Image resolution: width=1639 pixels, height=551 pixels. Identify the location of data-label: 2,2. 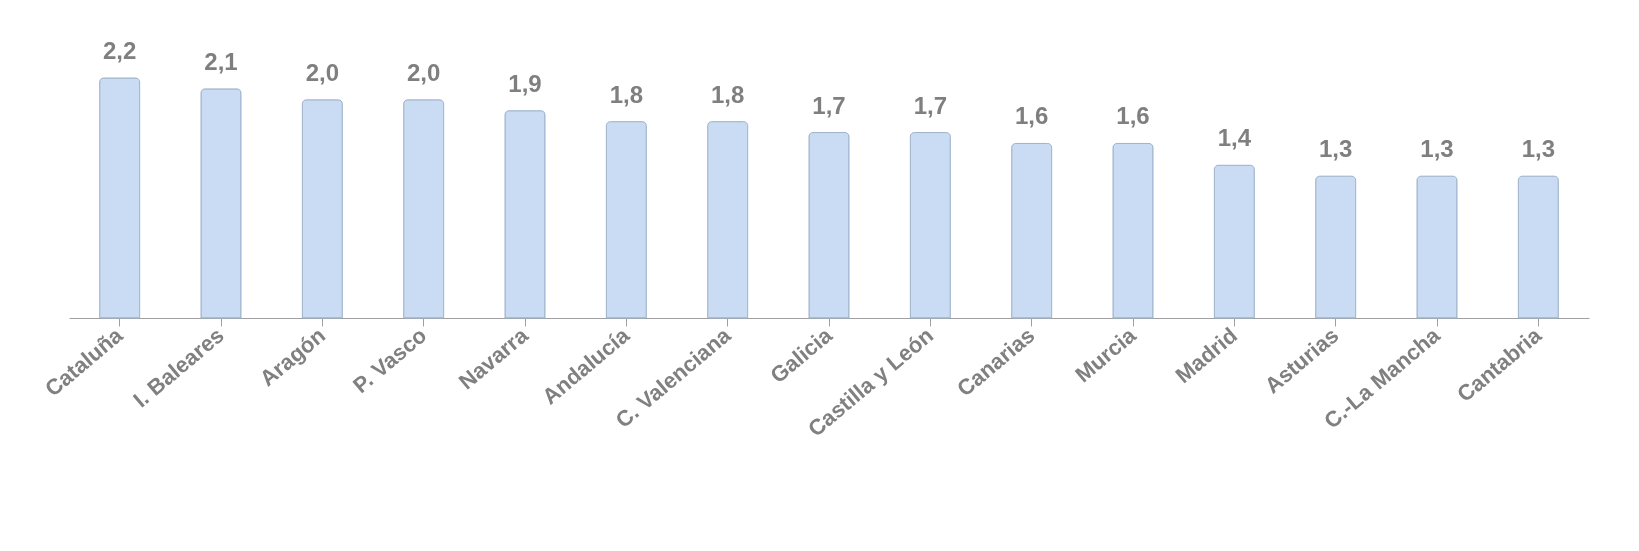
(119, 50).